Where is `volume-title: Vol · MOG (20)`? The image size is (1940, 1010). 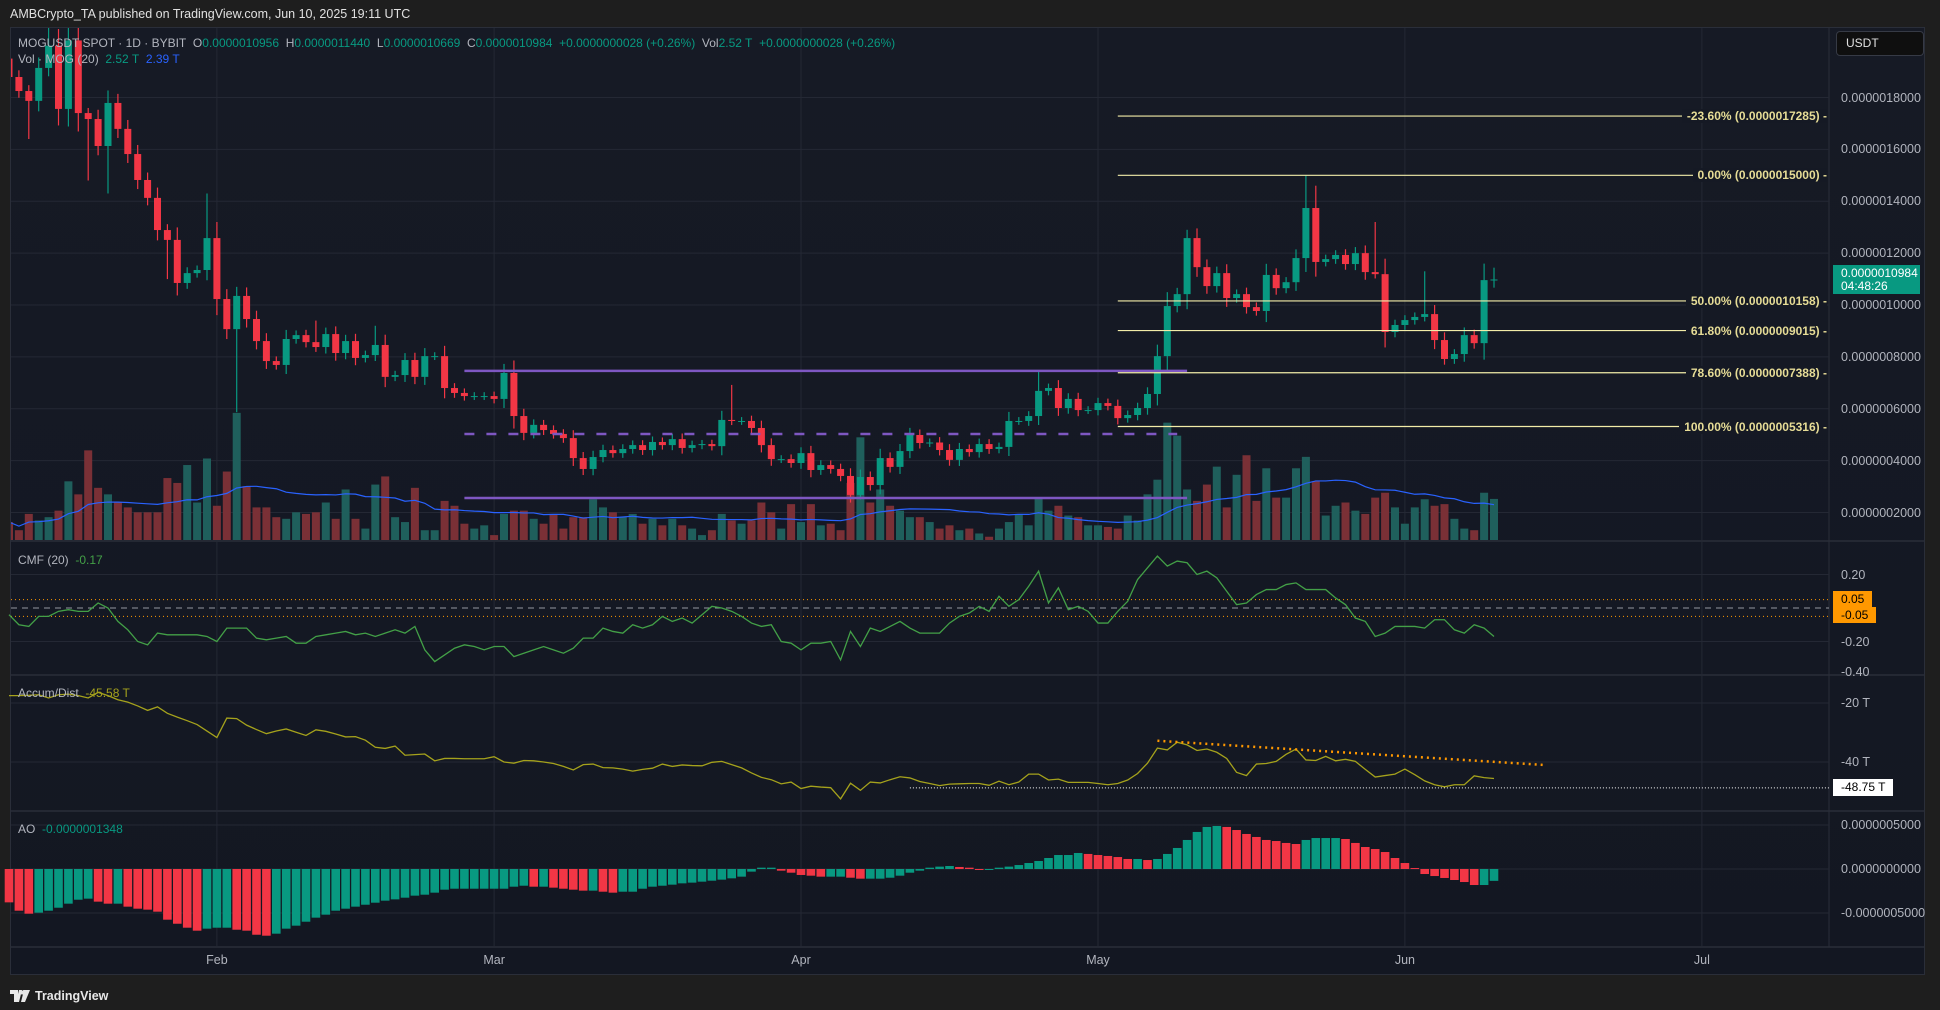
volume-title: Vol · MOG (20) is located at coordinates (58, 59).